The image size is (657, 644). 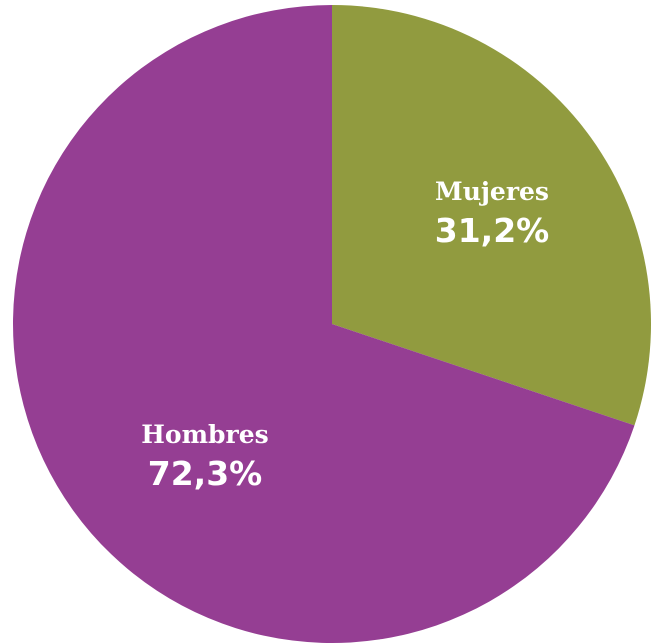 I want to click on slice-value-hombres: 72,3%, so click(x=205, y=473).